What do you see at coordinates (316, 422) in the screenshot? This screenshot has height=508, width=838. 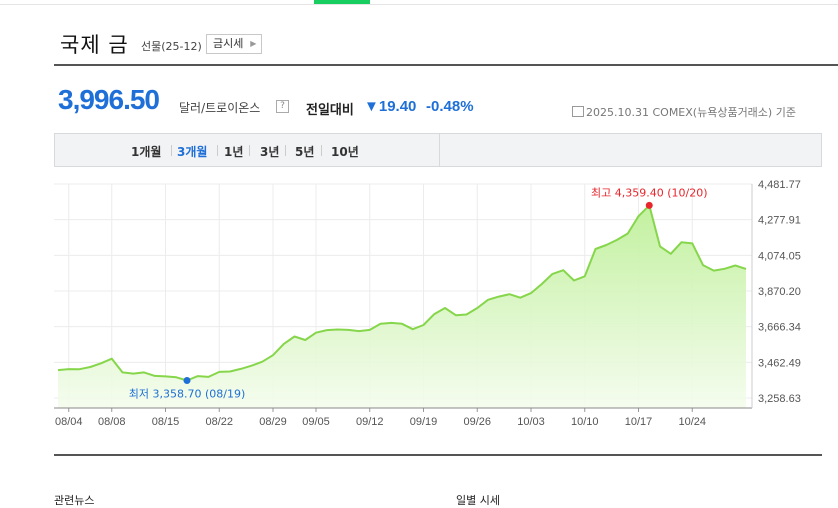 I see `x-tick-label: 09/05` at bounding box center [316, 422].